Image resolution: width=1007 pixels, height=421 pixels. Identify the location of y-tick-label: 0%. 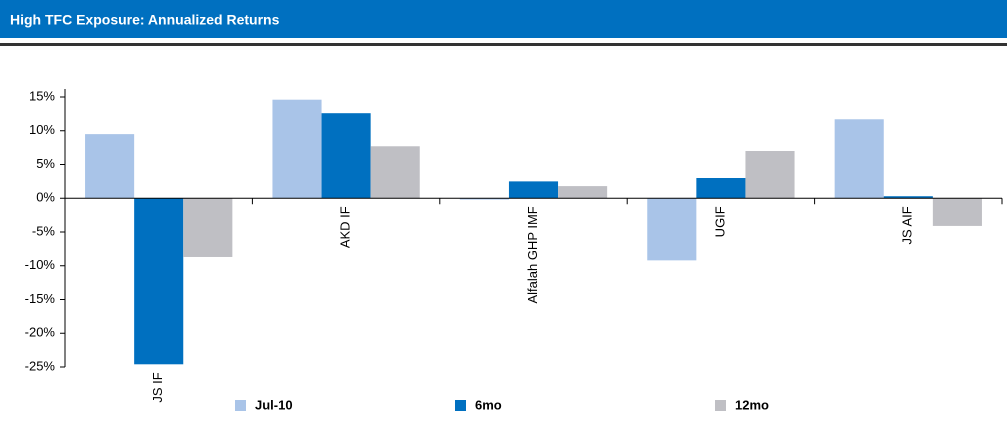
(45, 197).